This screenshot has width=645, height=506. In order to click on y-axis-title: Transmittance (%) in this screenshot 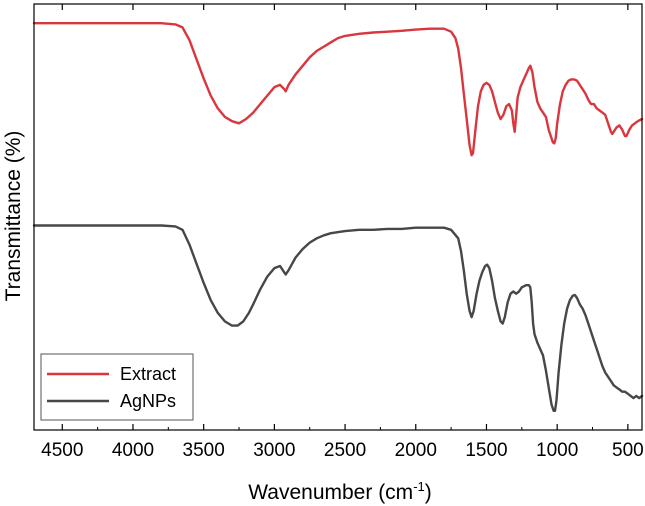, I will do `click(13, 216)`.